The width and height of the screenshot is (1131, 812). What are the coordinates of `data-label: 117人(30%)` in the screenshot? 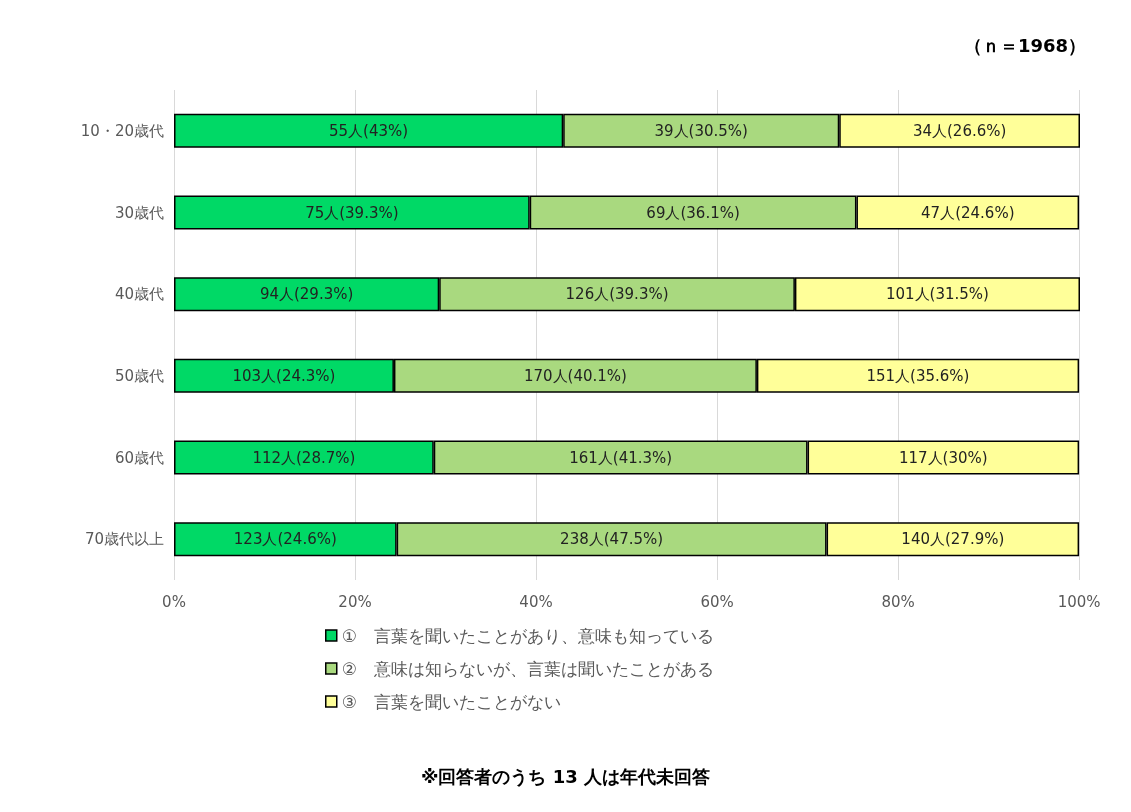 It's located at (943, 457).